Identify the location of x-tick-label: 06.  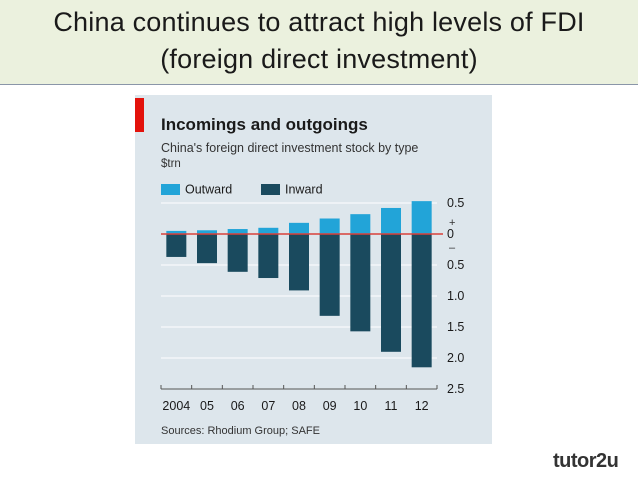
(238, 406).